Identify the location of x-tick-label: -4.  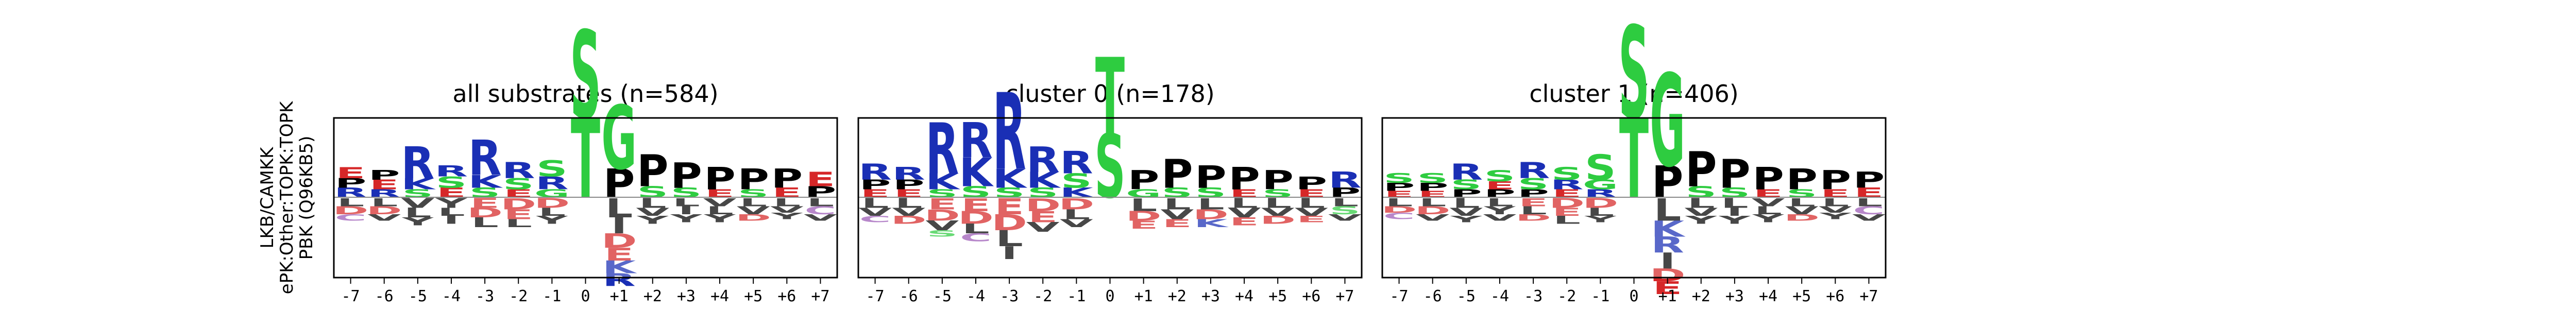
(1499, 296).